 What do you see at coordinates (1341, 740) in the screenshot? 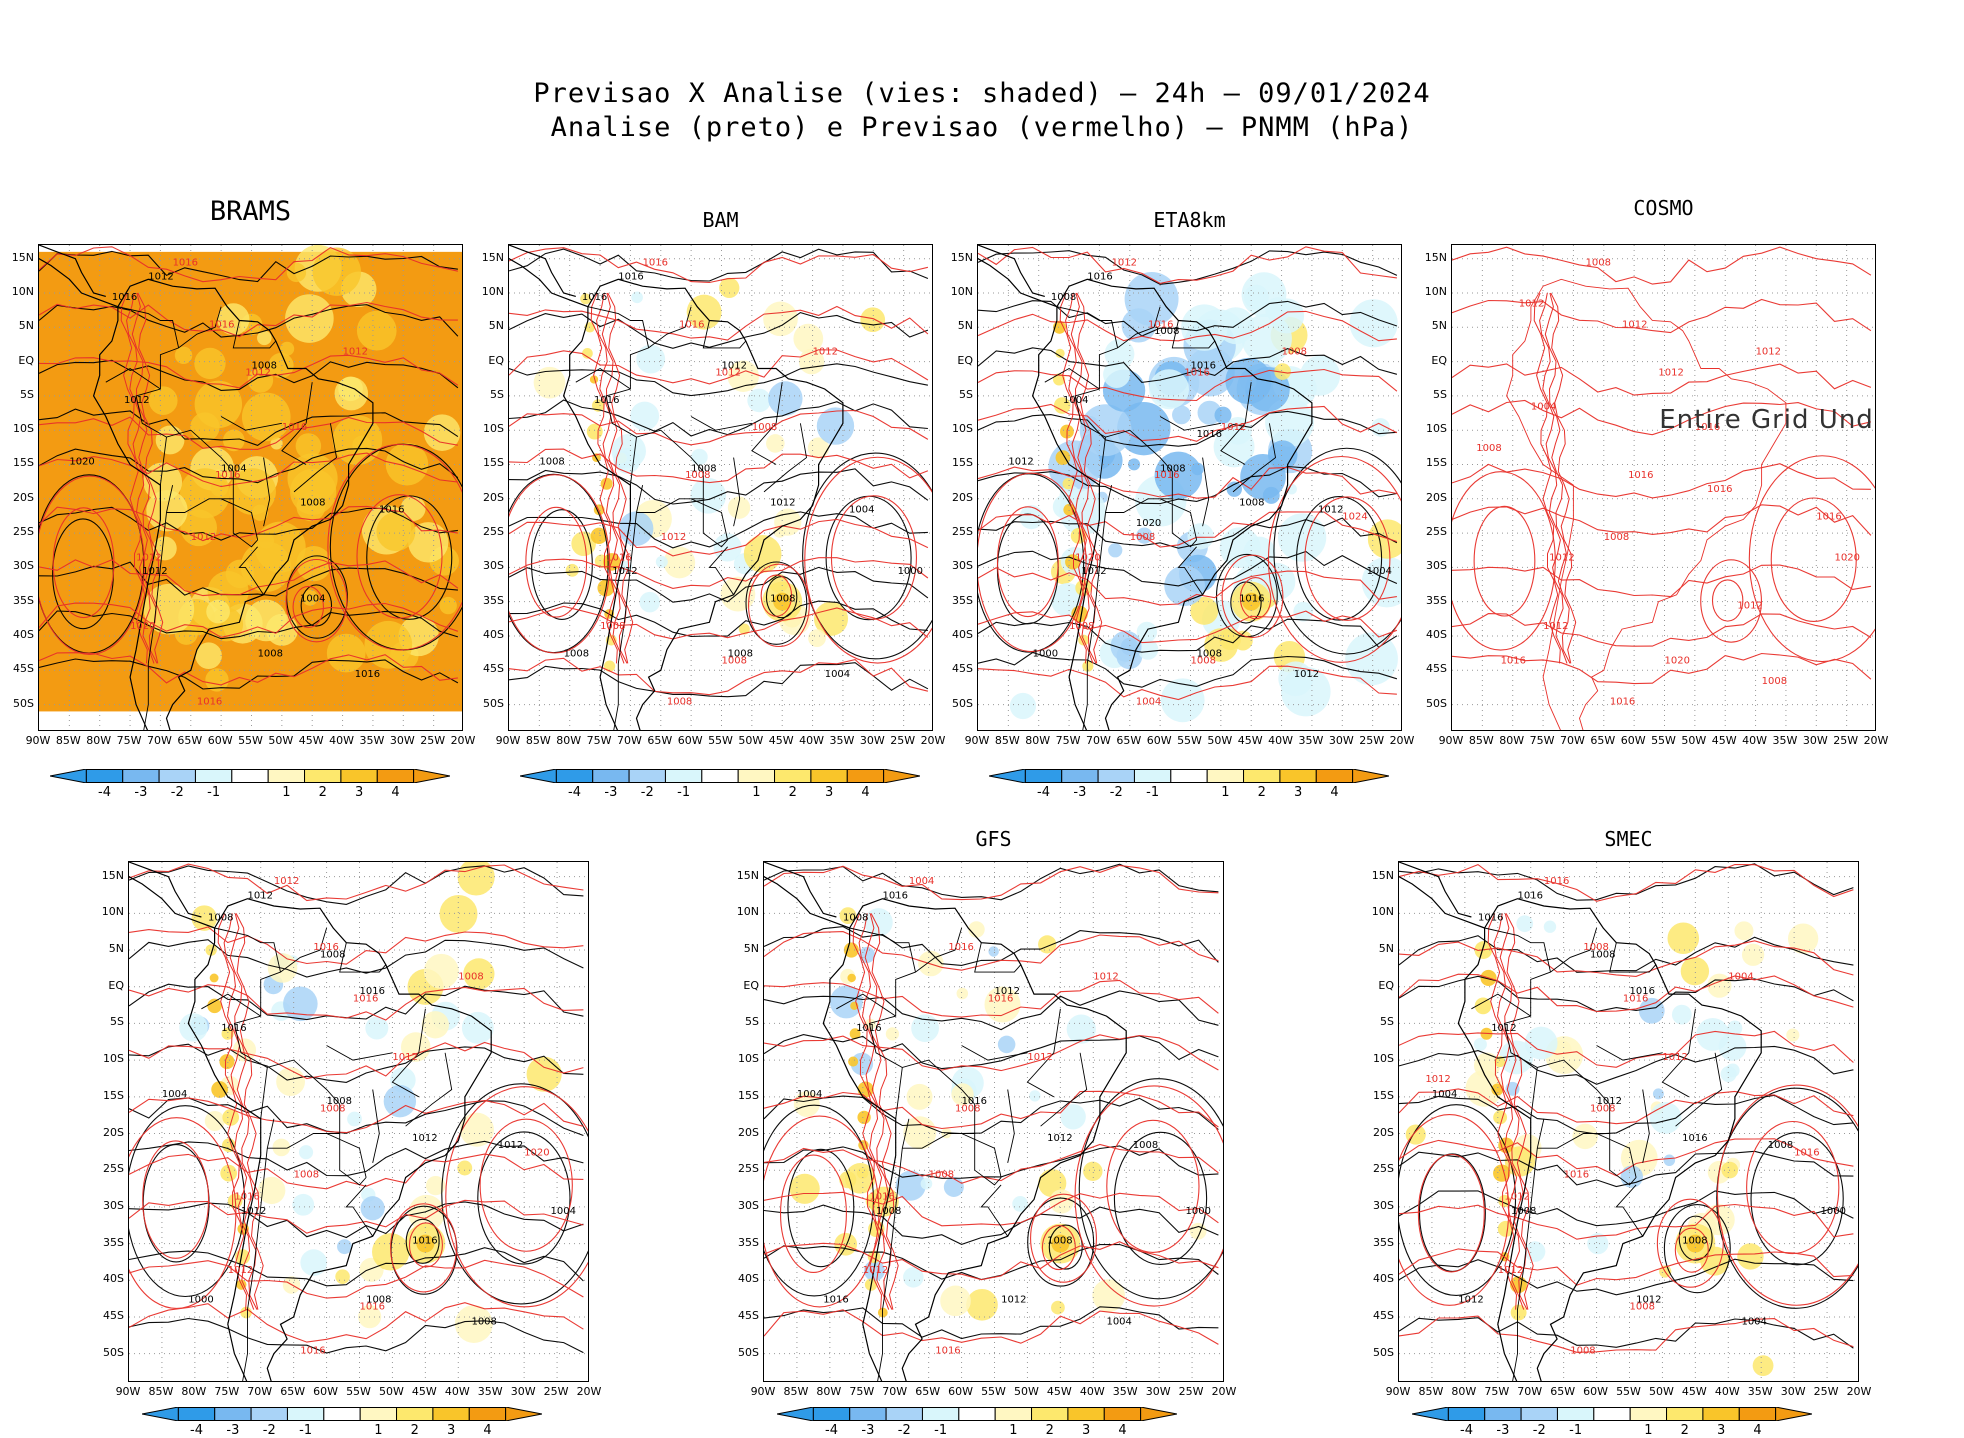
I see `lon-tick-label: 30W` at bounding box center [1341, 740].